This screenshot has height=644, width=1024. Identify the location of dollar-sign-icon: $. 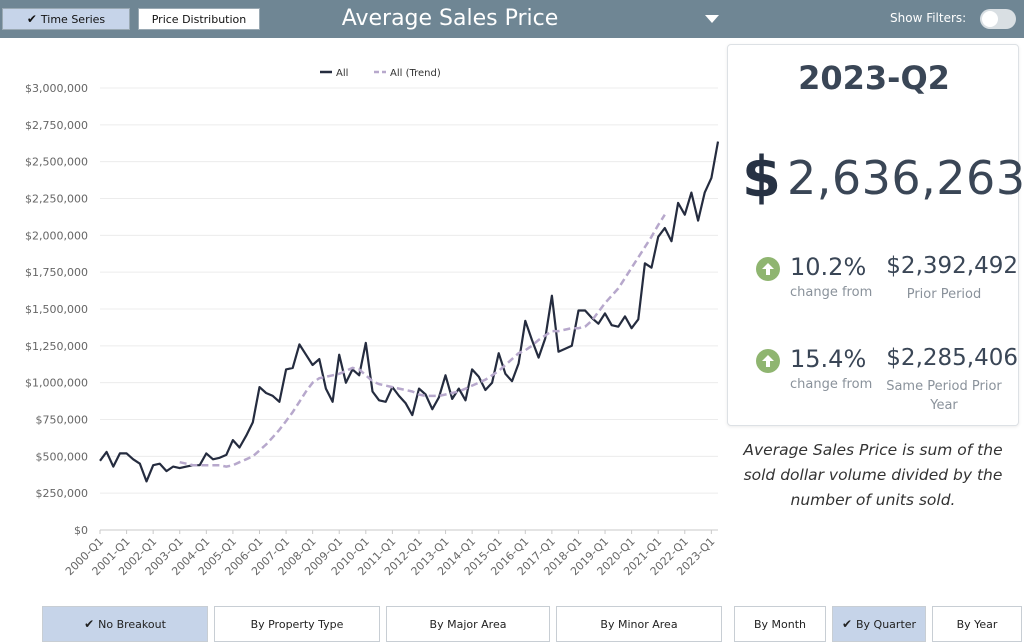
(761, 177).